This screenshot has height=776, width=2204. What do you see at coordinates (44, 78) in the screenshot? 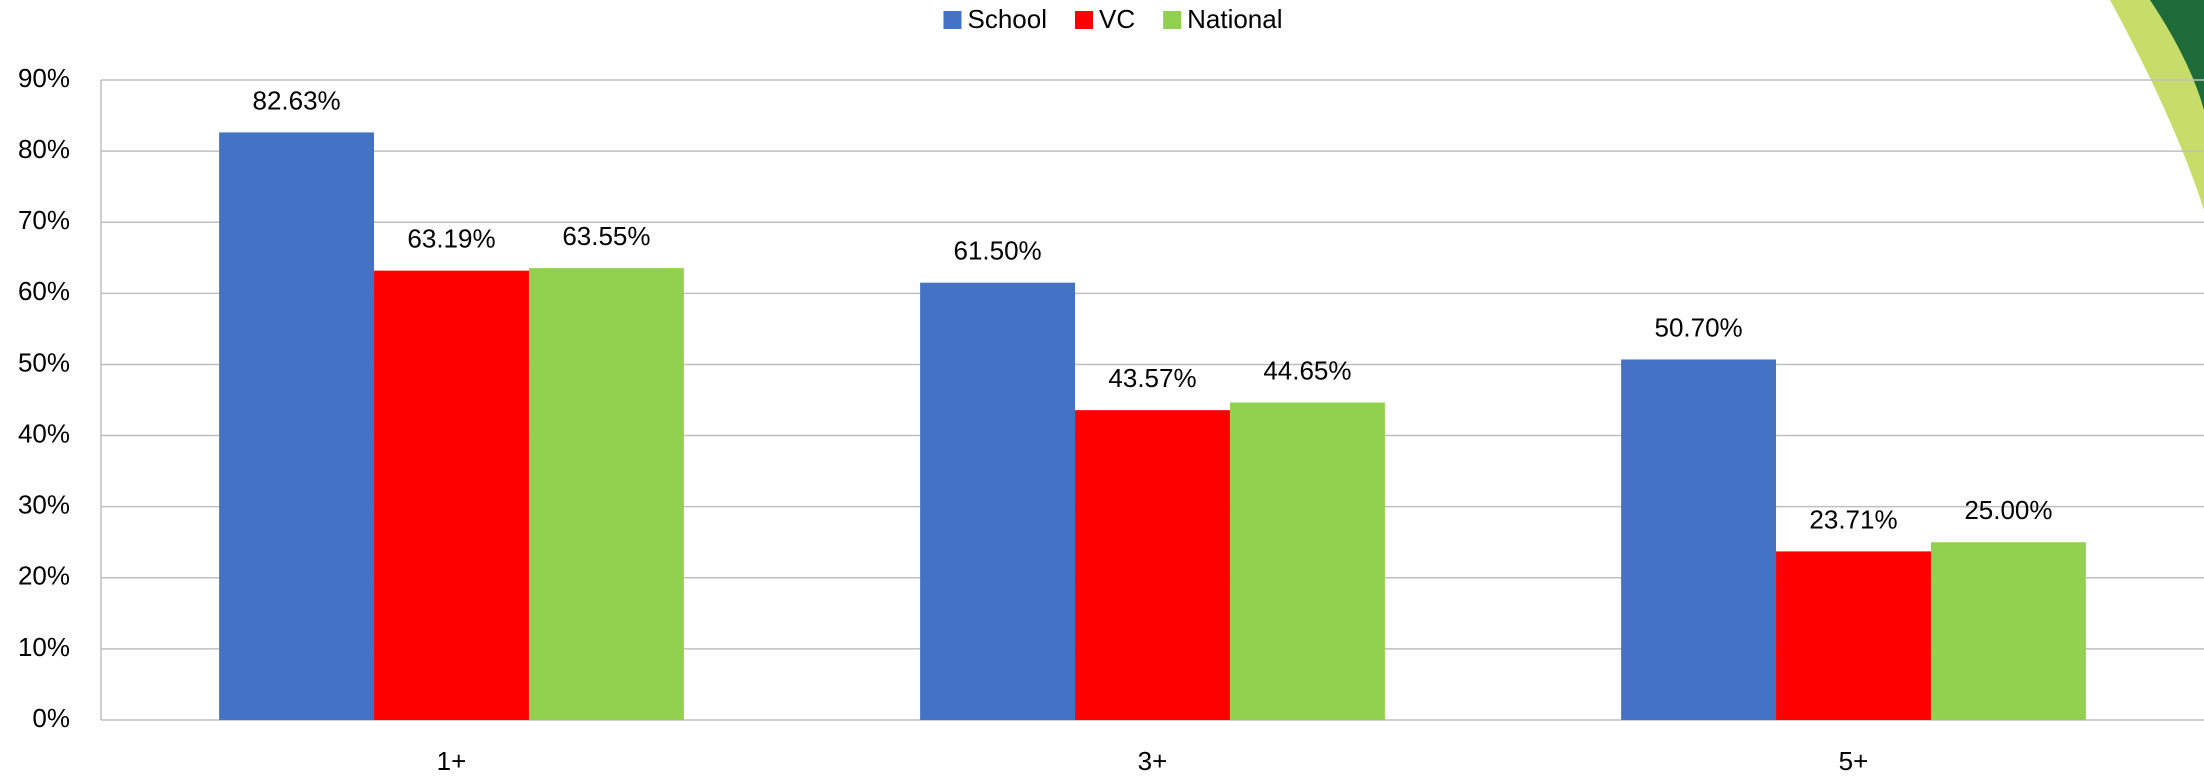
I see `y-tick-label: 90%` at bounding box center [44, 78].